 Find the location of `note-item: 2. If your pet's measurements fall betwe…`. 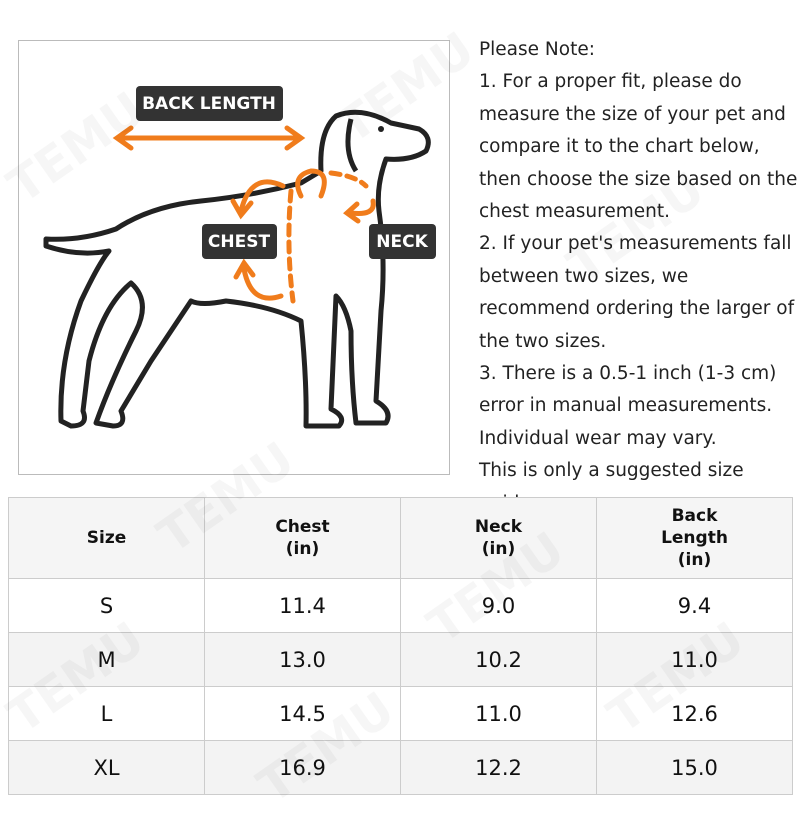

note-item: 2. If your pet's measurements fall betwe… is located at coordinates (637, 292).